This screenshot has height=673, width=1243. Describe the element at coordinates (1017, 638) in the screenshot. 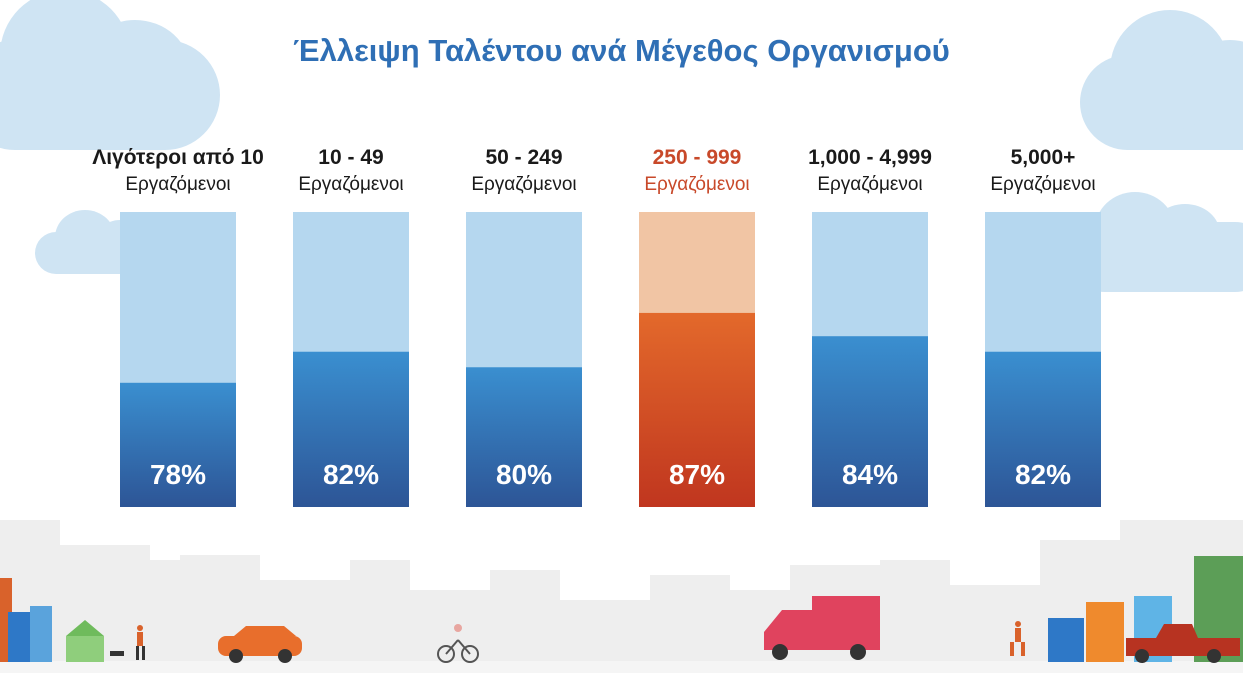

I see `runner-illustration` at that location.